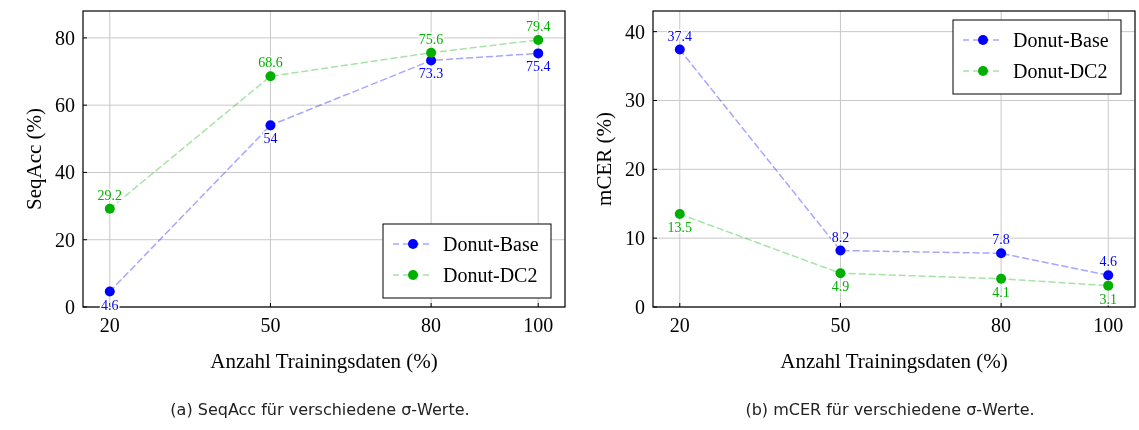 The image size is (1139, 430). What do you see at coordinates (635, 238) in the screenshot?
I see `y-tick-label: 10` at bounding box center [635, 238].